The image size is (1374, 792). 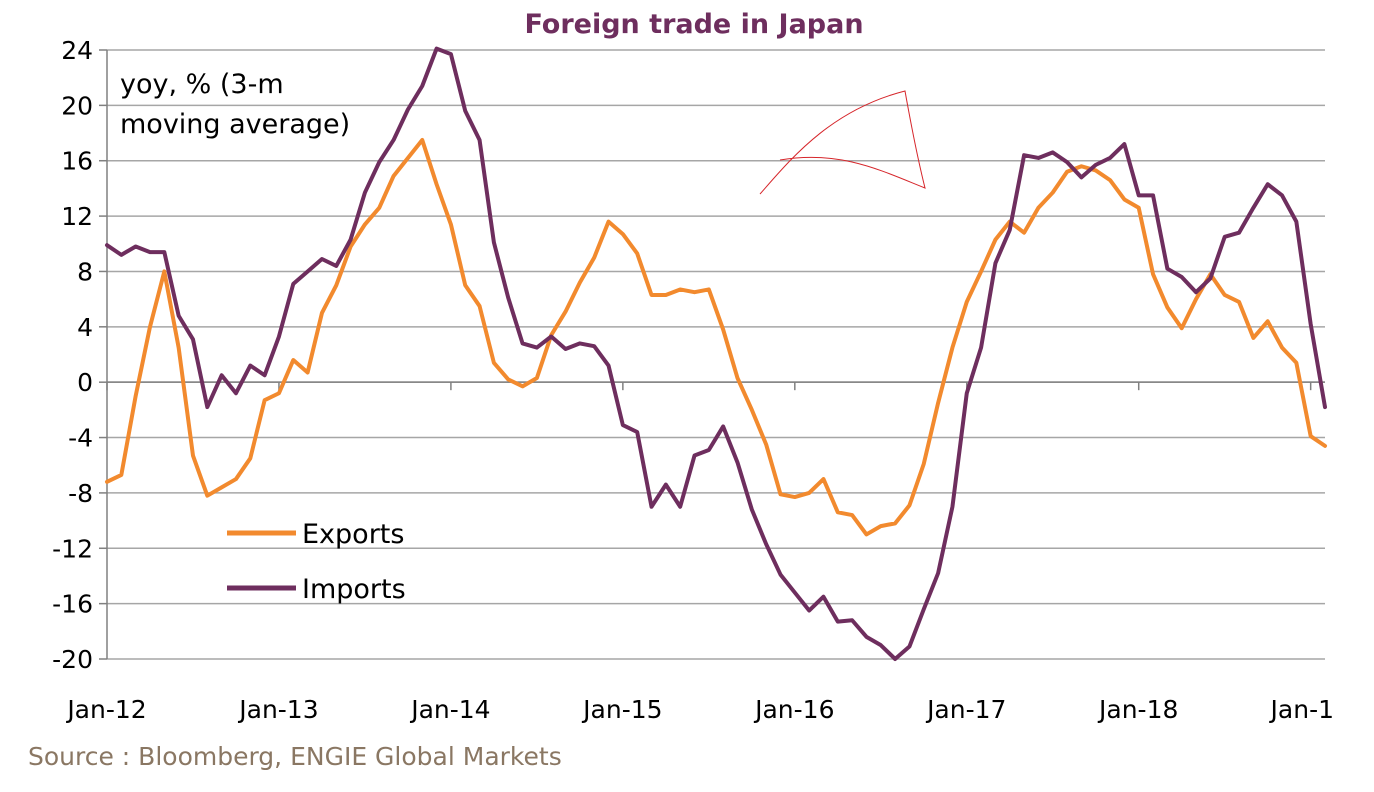 I want to click on x-tick-label: Jan-12, so click(x=105, y=709).